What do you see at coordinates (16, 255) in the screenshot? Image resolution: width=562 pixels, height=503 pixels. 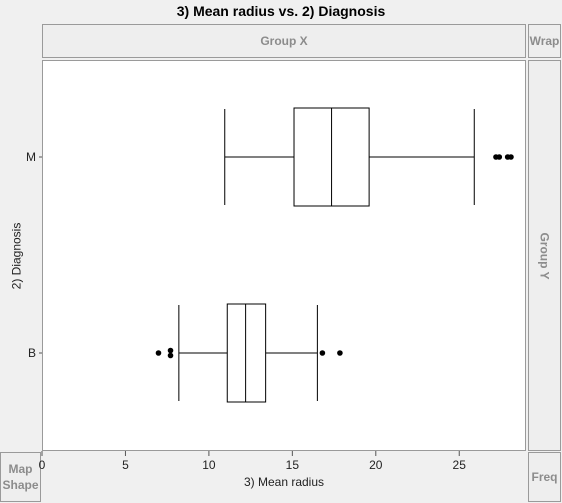 I see `y-axis-title: 2) Diagnosis` at bounding box center [16, 255].